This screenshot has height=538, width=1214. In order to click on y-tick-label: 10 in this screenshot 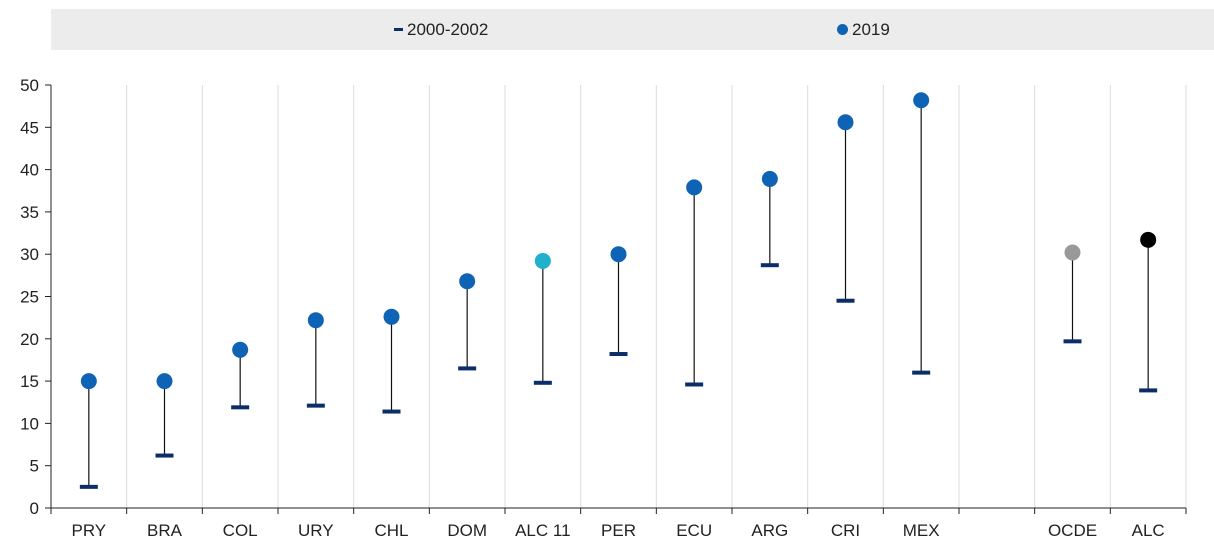, I will do `click(29, 423)`.